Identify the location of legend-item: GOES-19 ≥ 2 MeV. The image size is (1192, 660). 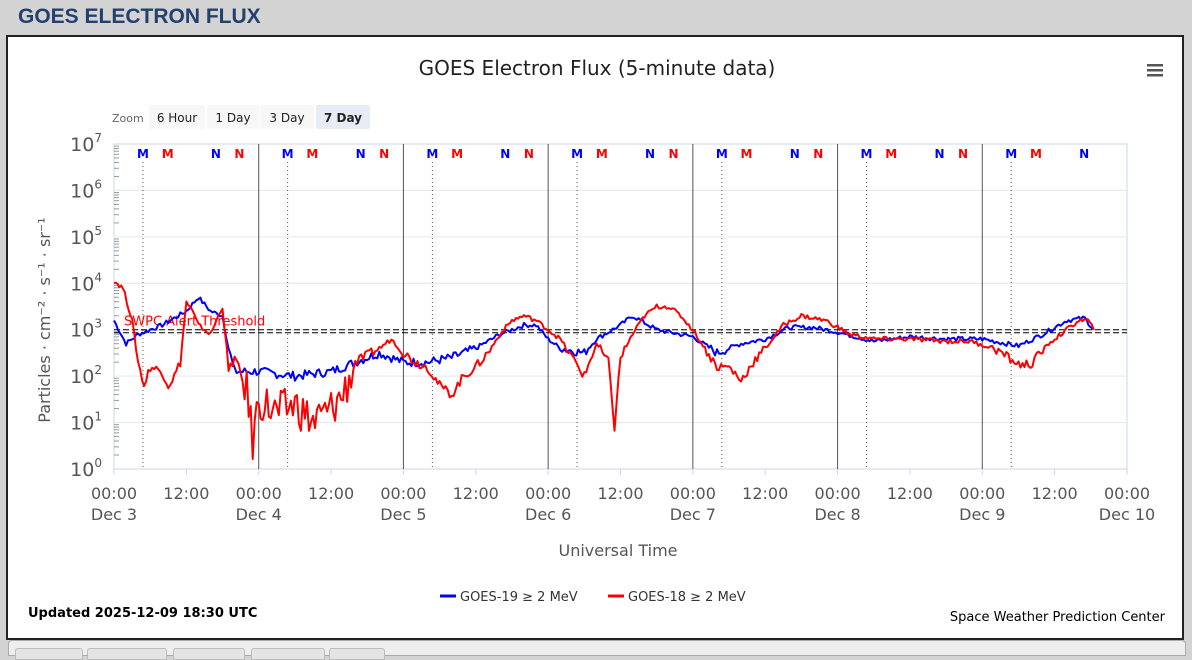
(509, 597).